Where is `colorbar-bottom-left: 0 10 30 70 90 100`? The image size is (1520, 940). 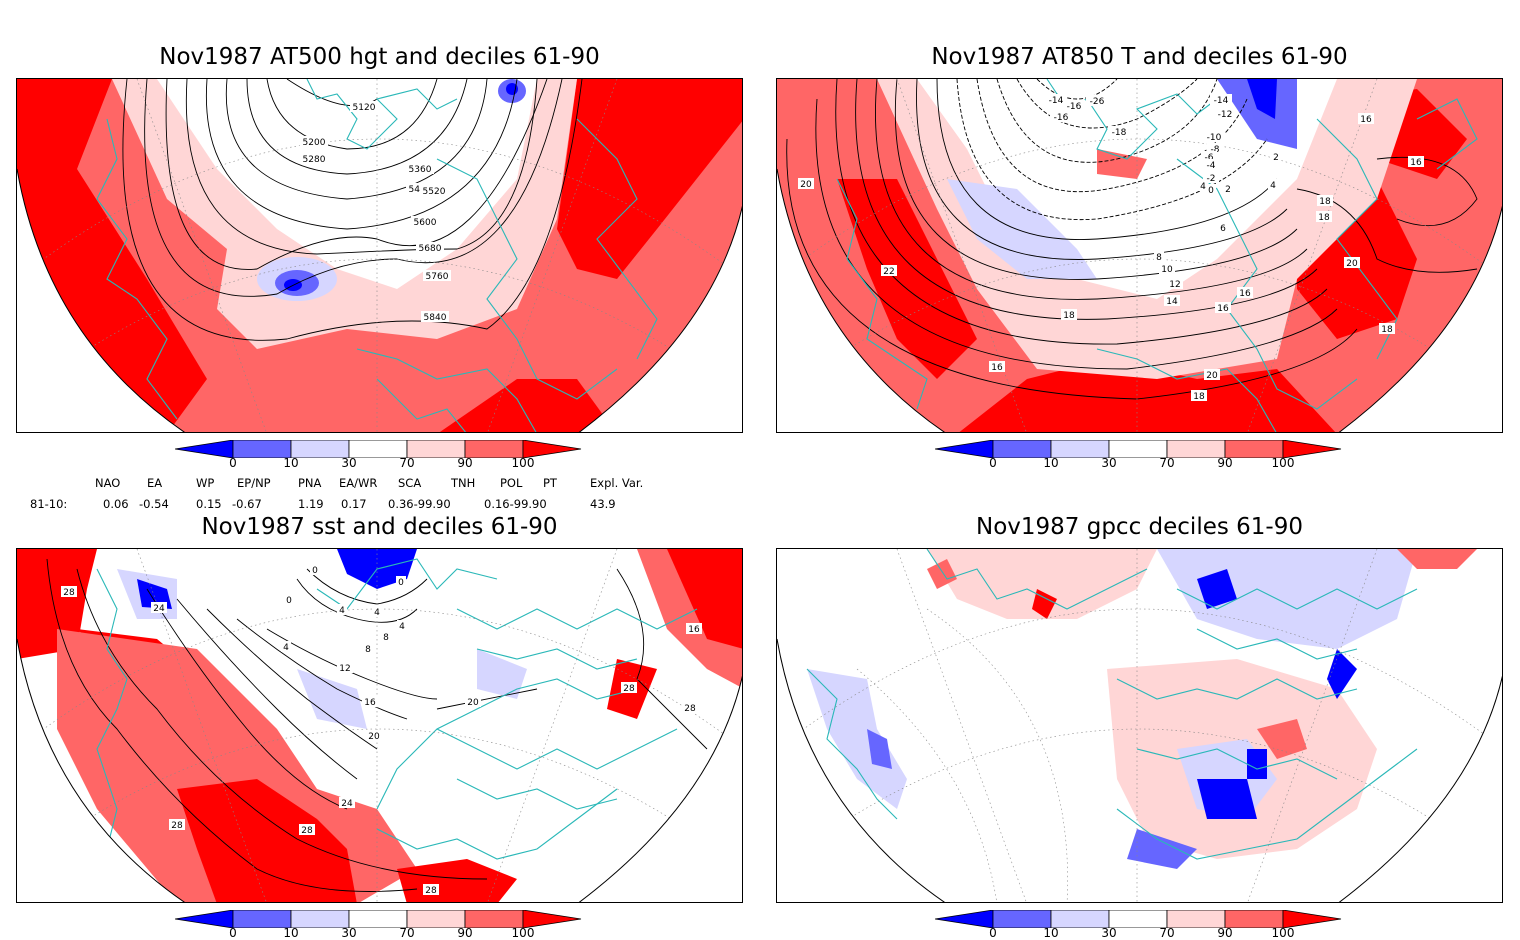 colorbar-bottom-left: 0 10 30 70 90 100 is located at coordinates (379, 924).